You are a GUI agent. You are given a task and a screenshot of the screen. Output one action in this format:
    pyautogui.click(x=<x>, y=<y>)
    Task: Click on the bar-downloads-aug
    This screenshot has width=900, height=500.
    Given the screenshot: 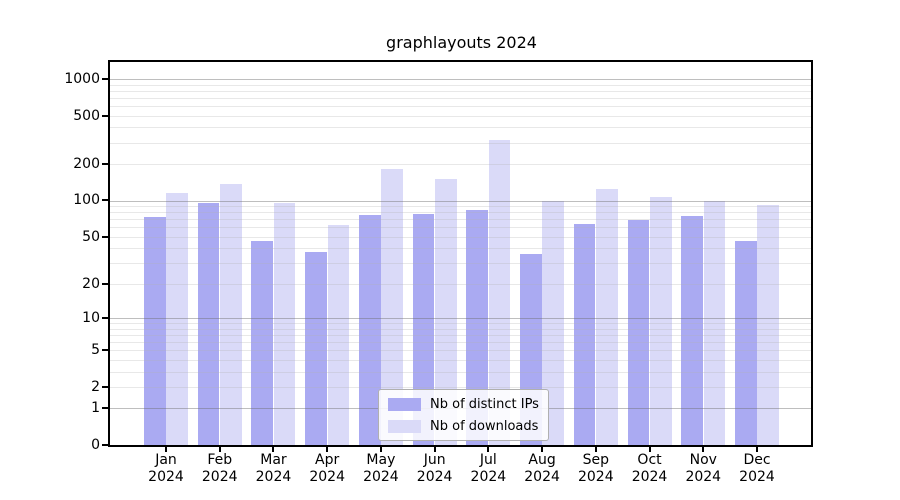 What is the action you would take?
    pyautogui.click(x=553, y=322)
    